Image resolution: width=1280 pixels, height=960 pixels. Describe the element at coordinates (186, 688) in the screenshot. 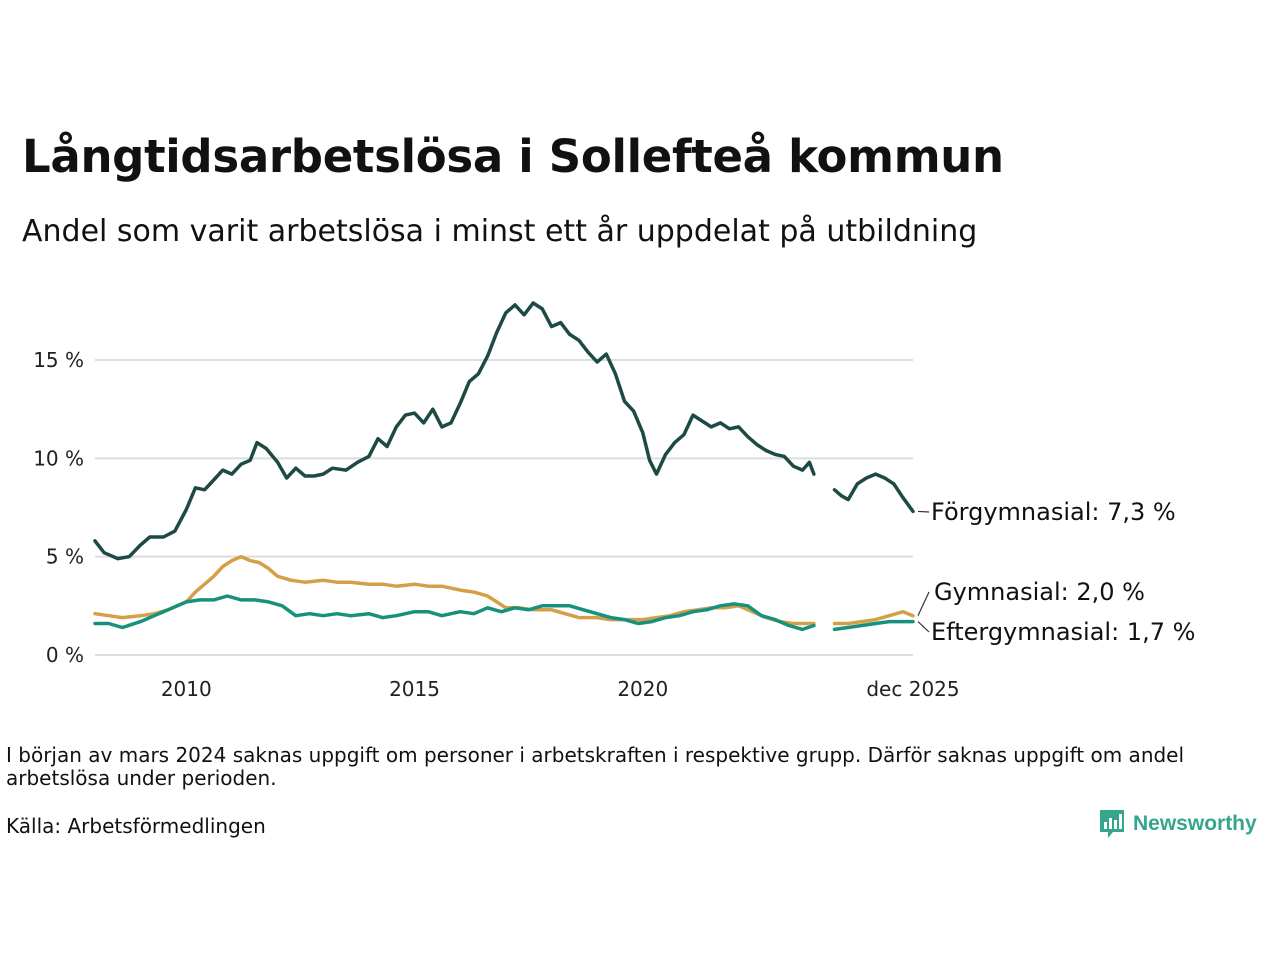

I see `x-tick-label: 2010` at that location.